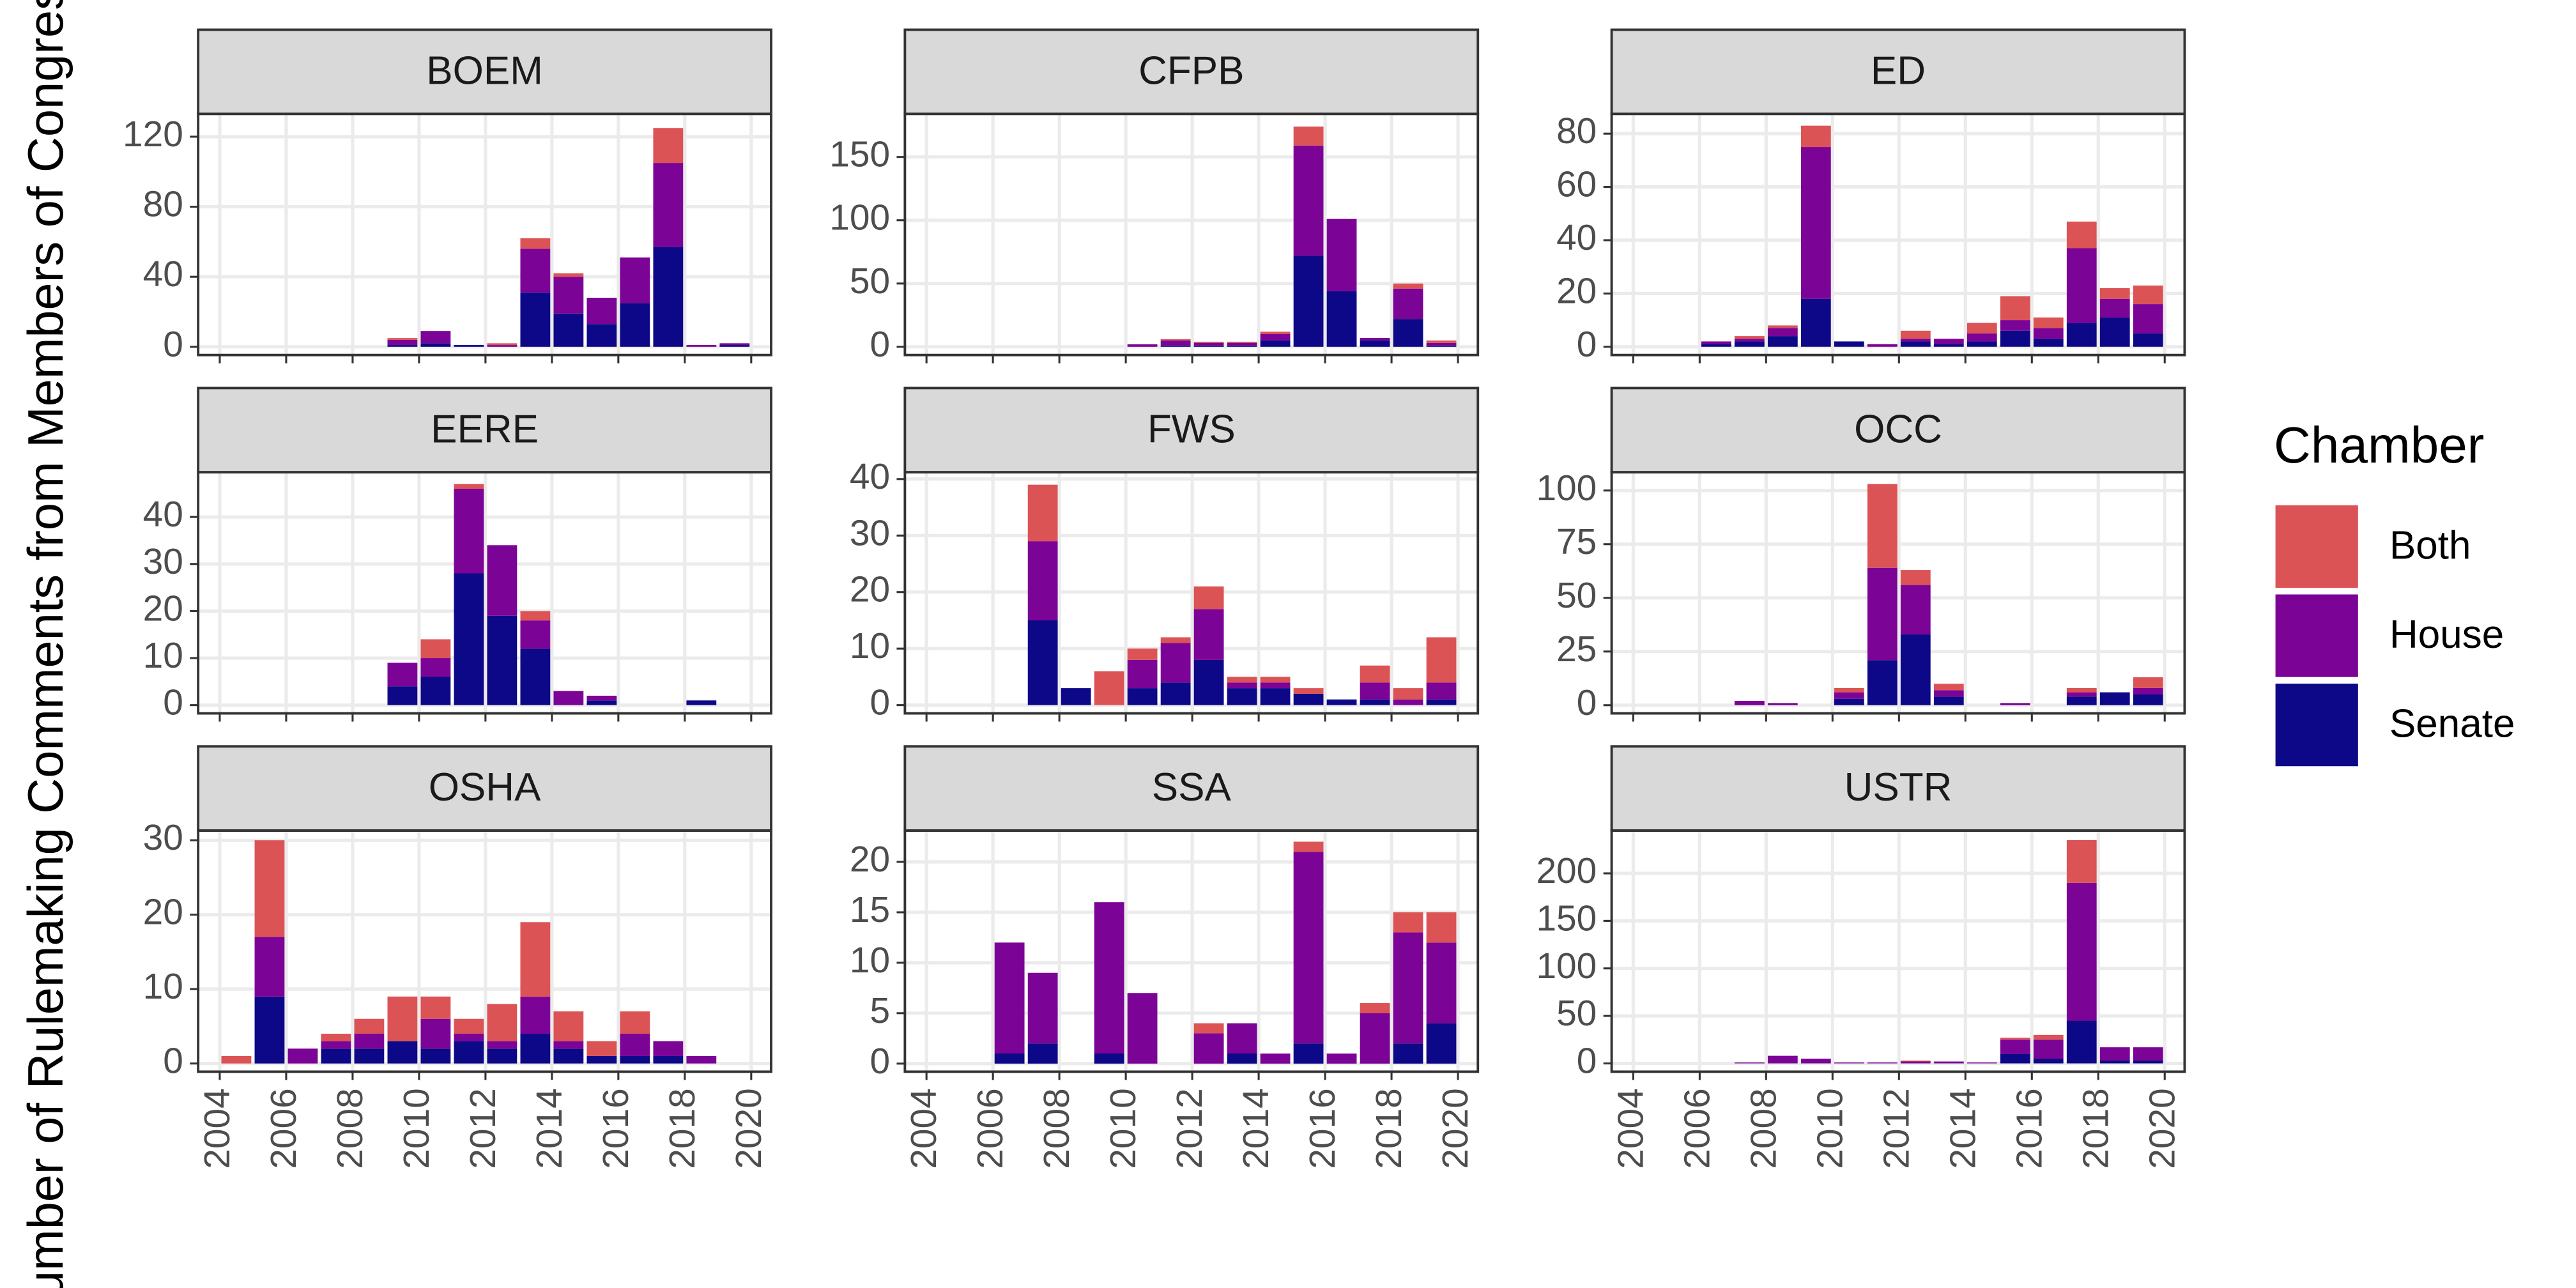 Image resolution: width=2576 pixels, height=1288 pixels. I want to click on x-tick-label: 2008, so click(1057, 1128).